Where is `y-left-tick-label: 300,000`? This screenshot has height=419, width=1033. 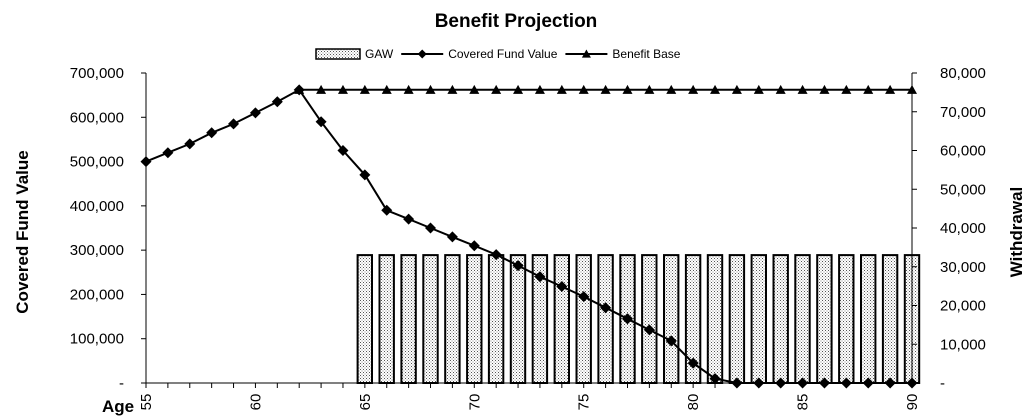
y-left-tick-label: 300,000 is located at coordinates (97, 250).